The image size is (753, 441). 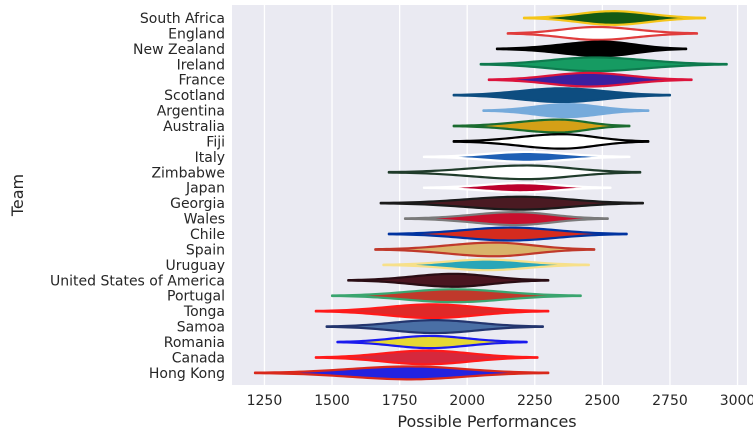 What do you see at coordinates (526, 156) in the screenshot?
I see `violin-italy` at bounding box center [526, 156].